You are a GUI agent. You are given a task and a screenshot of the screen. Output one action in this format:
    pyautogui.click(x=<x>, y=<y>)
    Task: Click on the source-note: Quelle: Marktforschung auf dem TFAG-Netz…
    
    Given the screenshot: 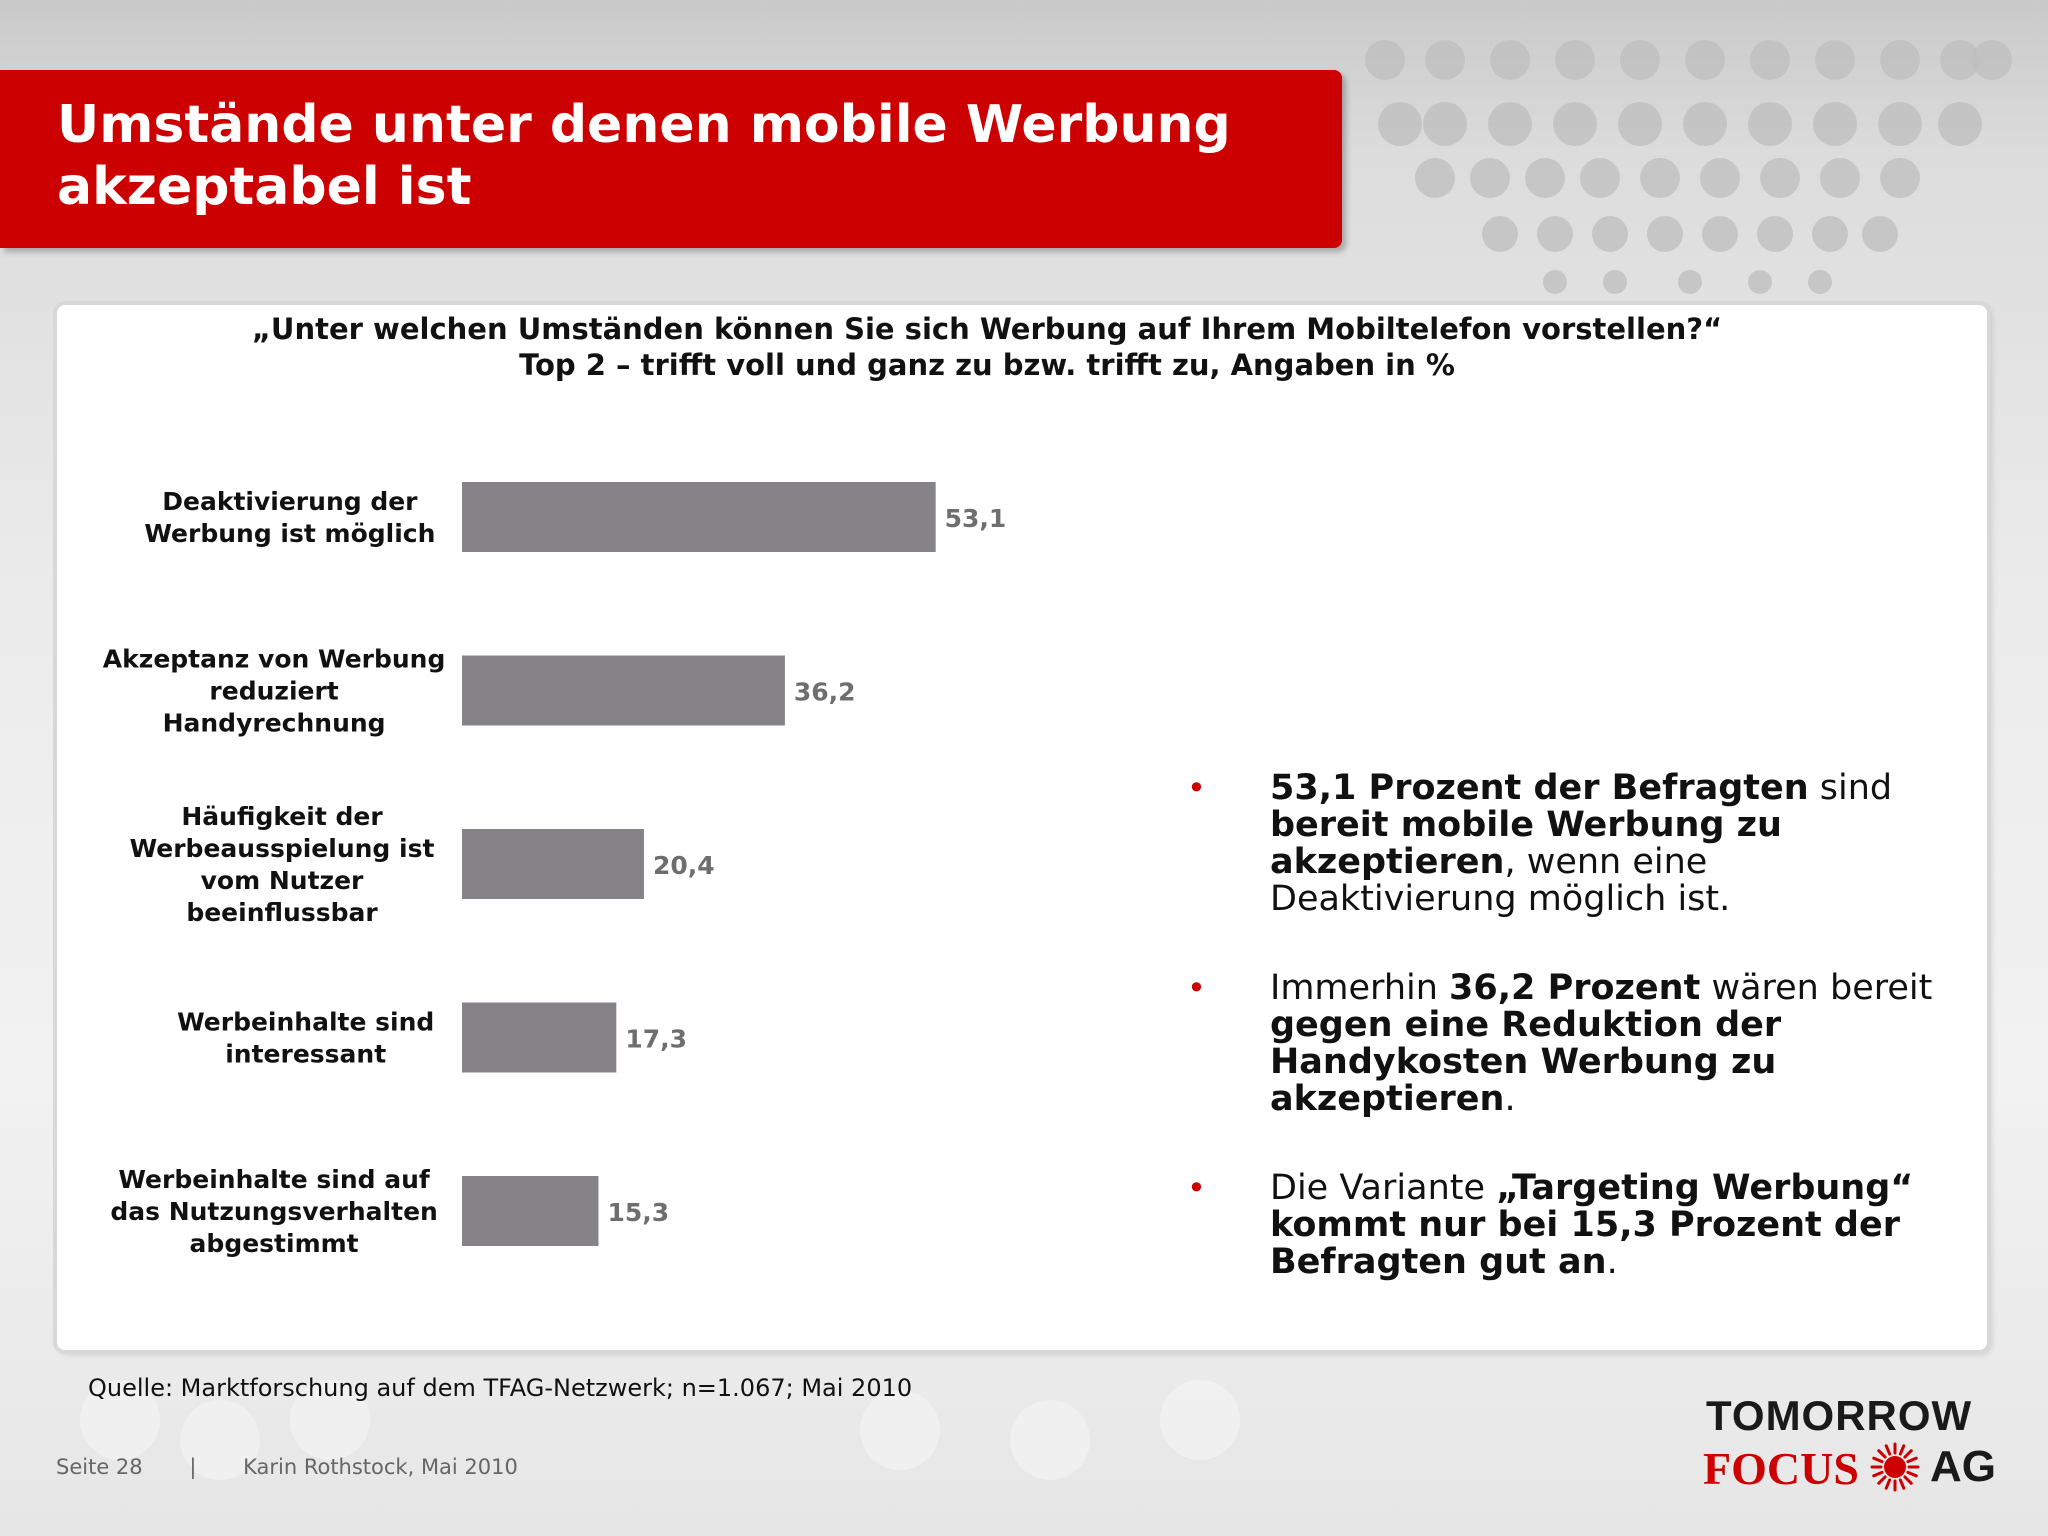 What is the action you would take?
    pyautogui.click(x=500, y=1388)
    